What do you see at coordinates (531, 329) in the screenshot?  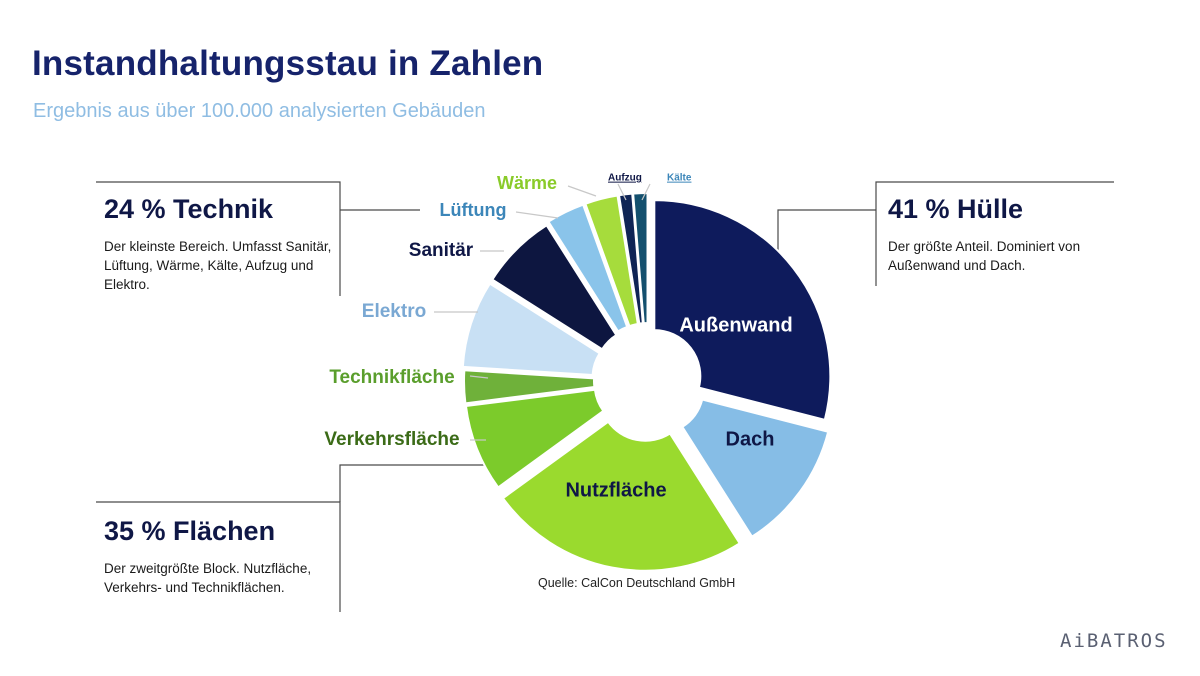 I see `slice-elektro` at bounding box center [531, 329].